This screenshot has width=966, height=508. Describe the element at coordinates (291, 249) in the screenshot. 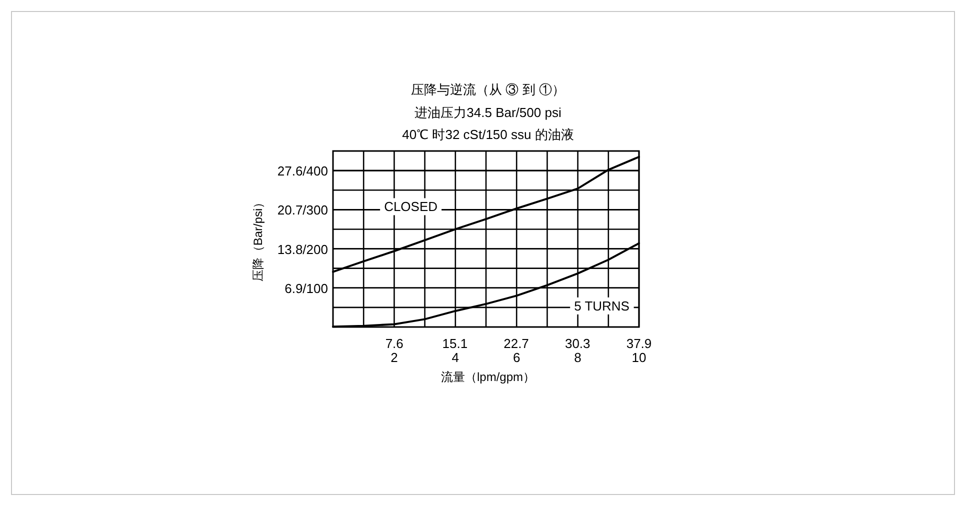

I see `y-tick: 13.8/` at that location.